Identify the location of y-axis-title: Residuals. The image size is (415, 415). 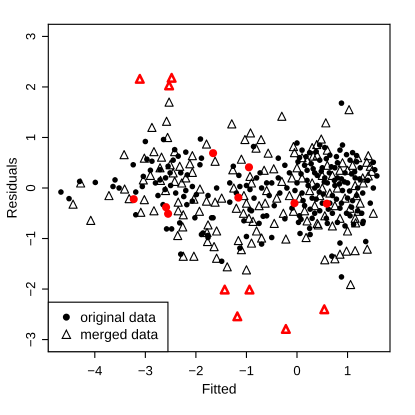
(11, 188).